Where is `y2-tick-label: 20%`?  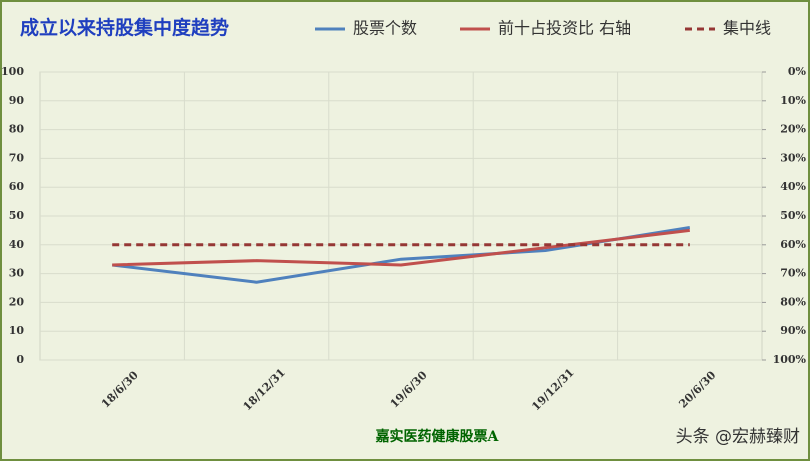 y2-tick-label: 20% is located at coordinates (793, 129).